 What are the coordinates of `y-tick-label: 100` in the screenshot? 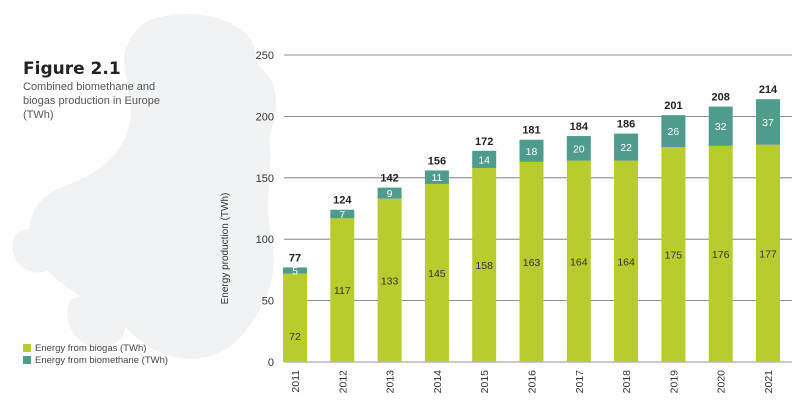 It's located at (265, 240).